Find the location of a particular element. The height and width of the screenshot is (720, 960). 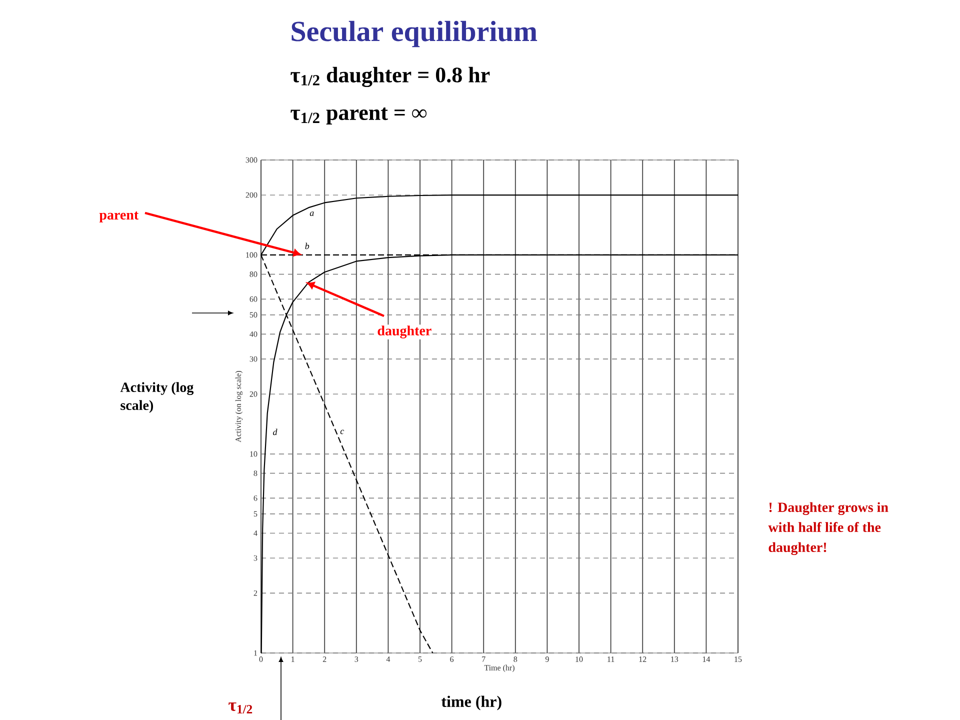

y-tick-label: 200 is located at coordinates (252, 195).